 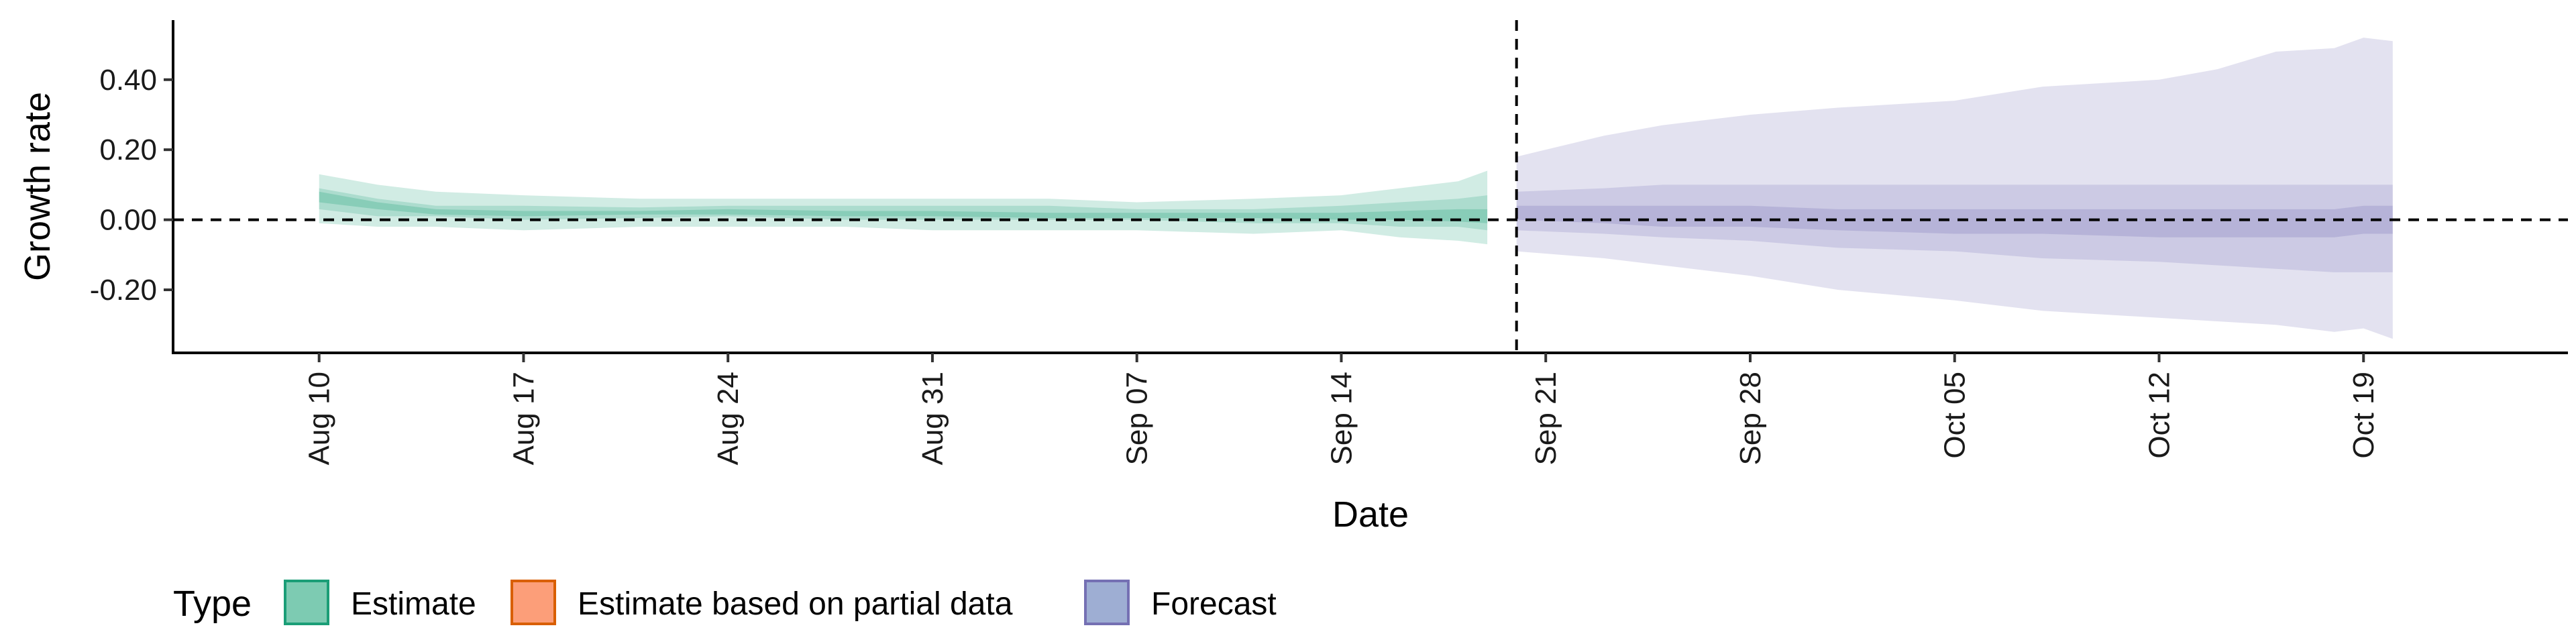 I want to click on x-tick-label: Aug 31, so click(x=932, y=418).